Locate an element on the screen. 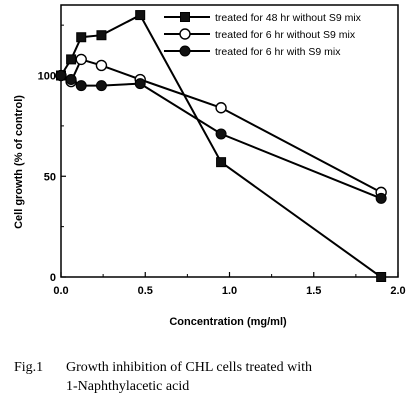 The width and height of the screenshot is (407, 401). figure-number: Fig.1 is located at coordinates (29, 367).